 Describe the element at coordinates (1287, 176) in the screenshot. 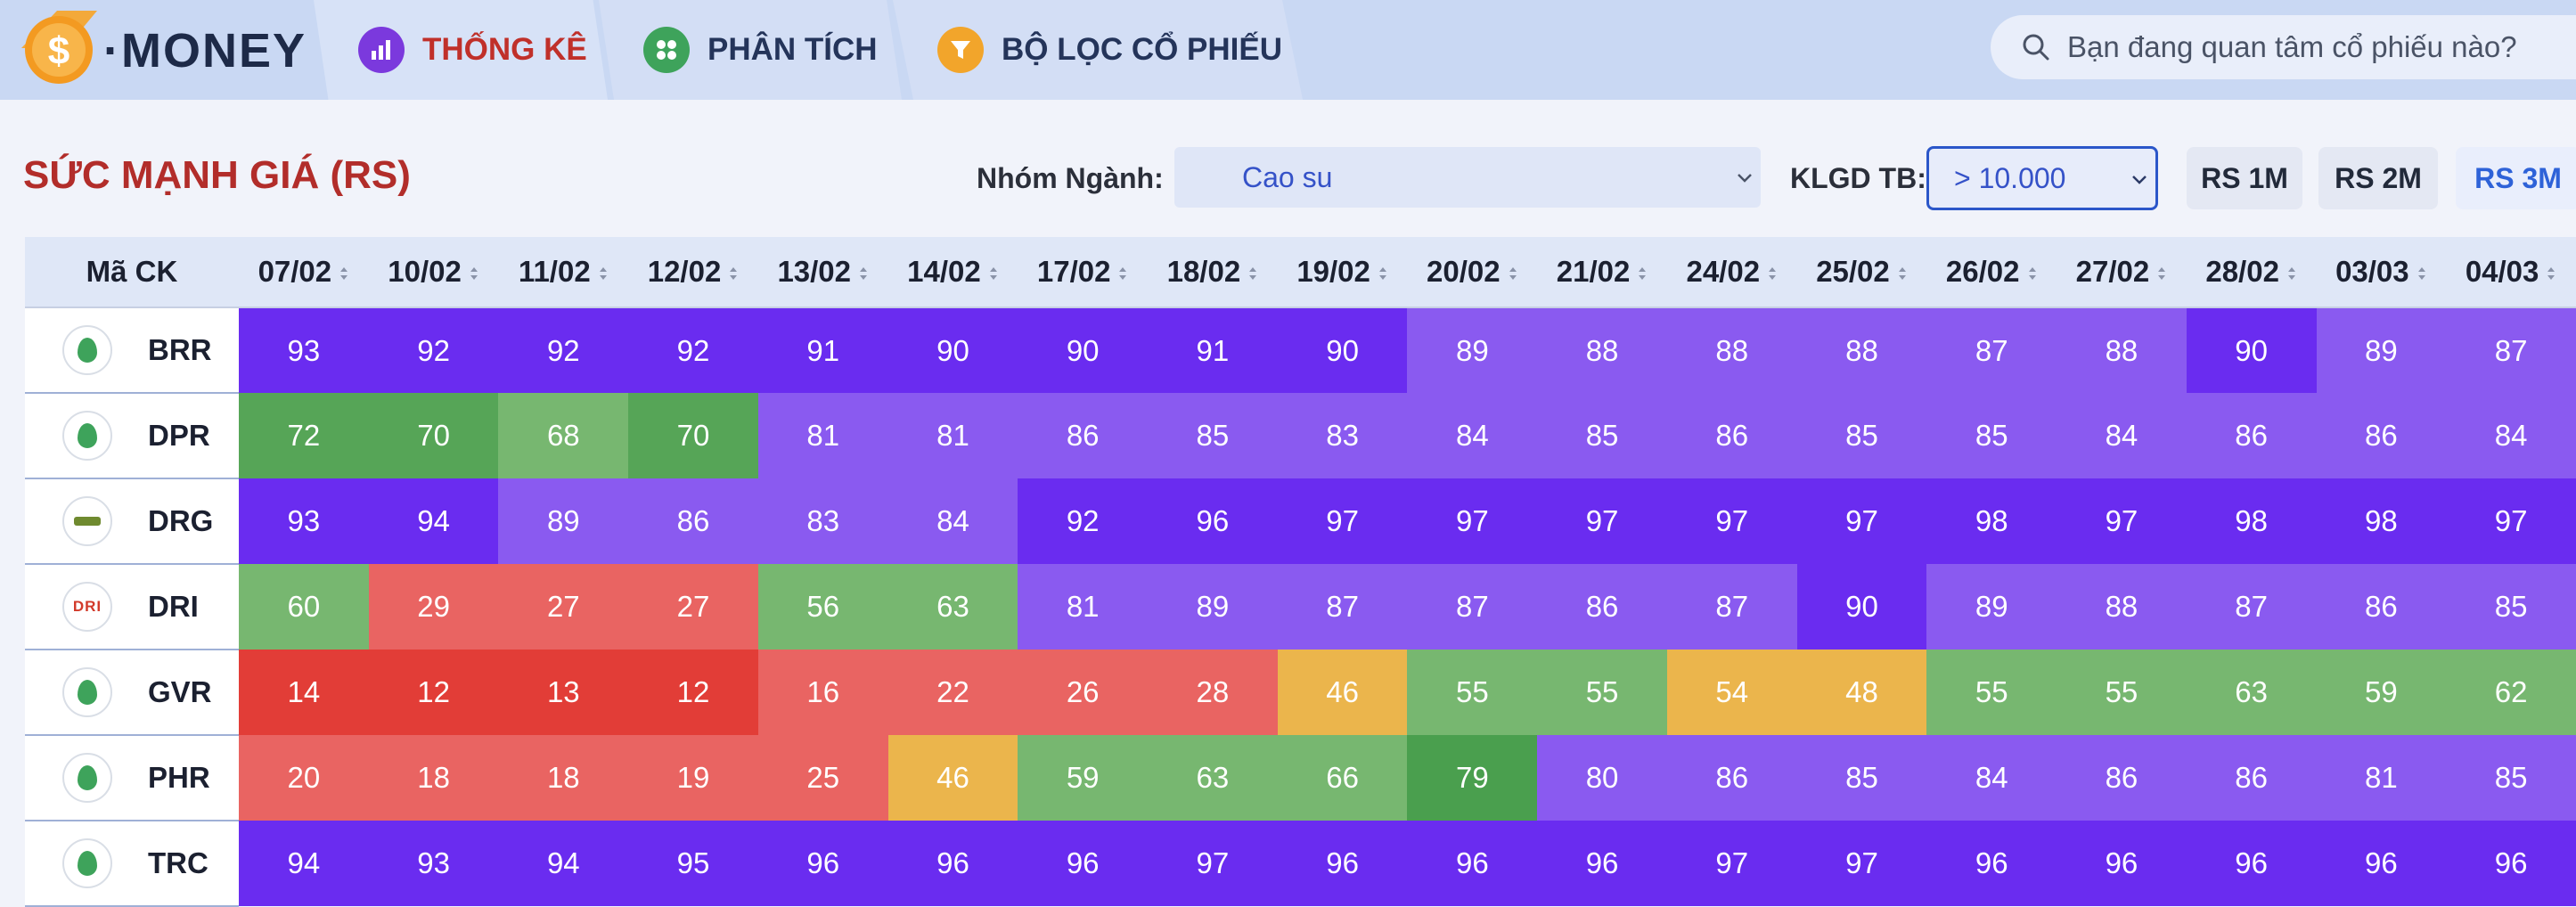

I see `industry-select-value: Cao su` at that location.